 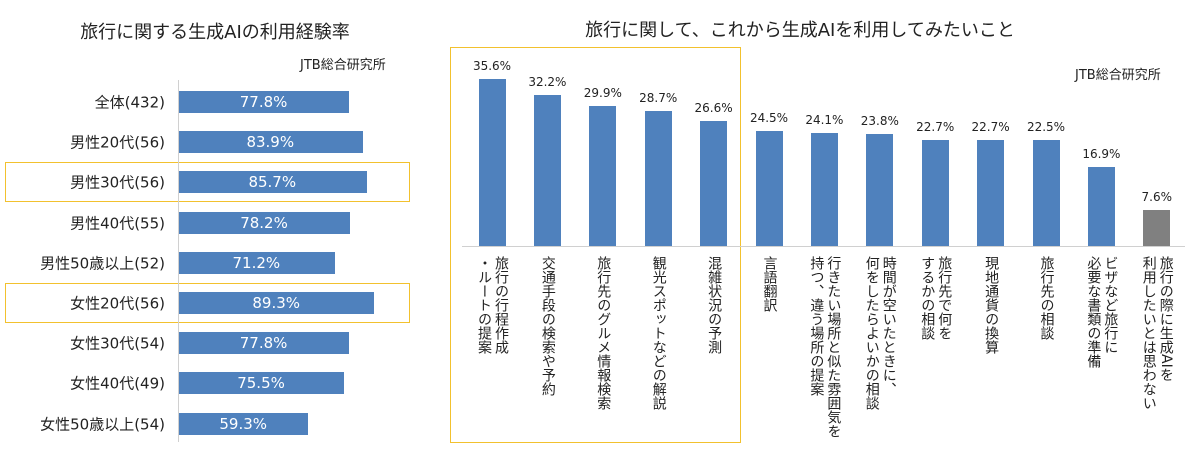 I want to click on category-label: 男性20代(56), so click(x=117, y=142).